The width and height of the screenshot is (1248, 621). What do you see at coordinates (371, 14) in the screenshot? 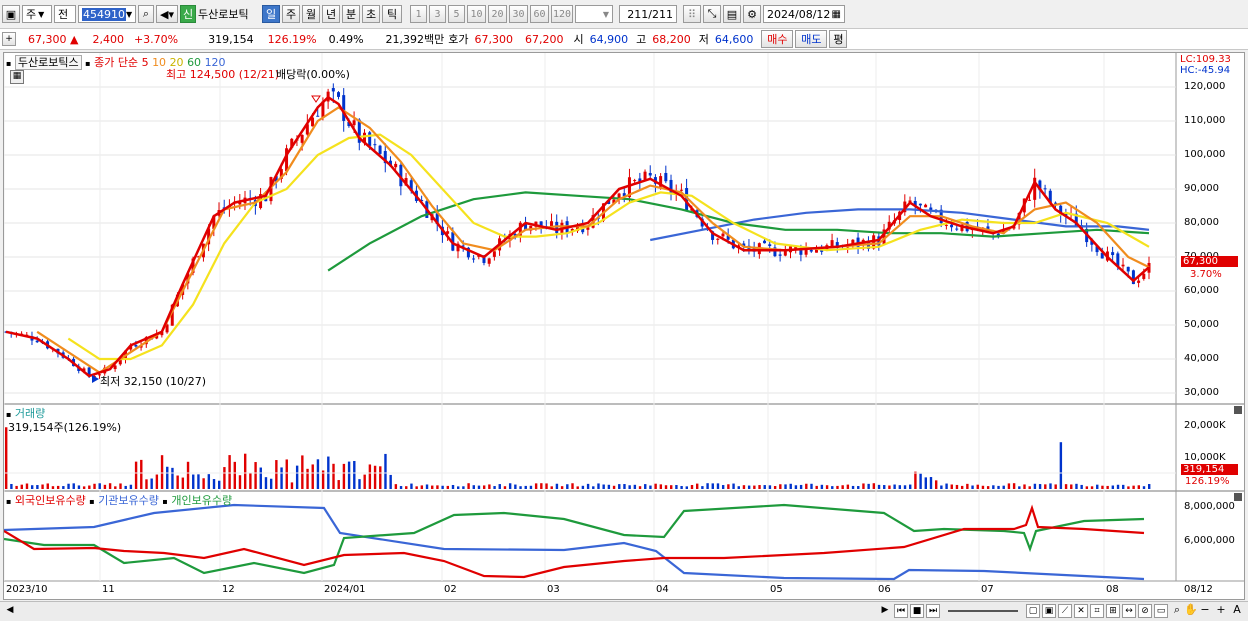
I see `tab-second: 초` at bounding box center [371, 14].